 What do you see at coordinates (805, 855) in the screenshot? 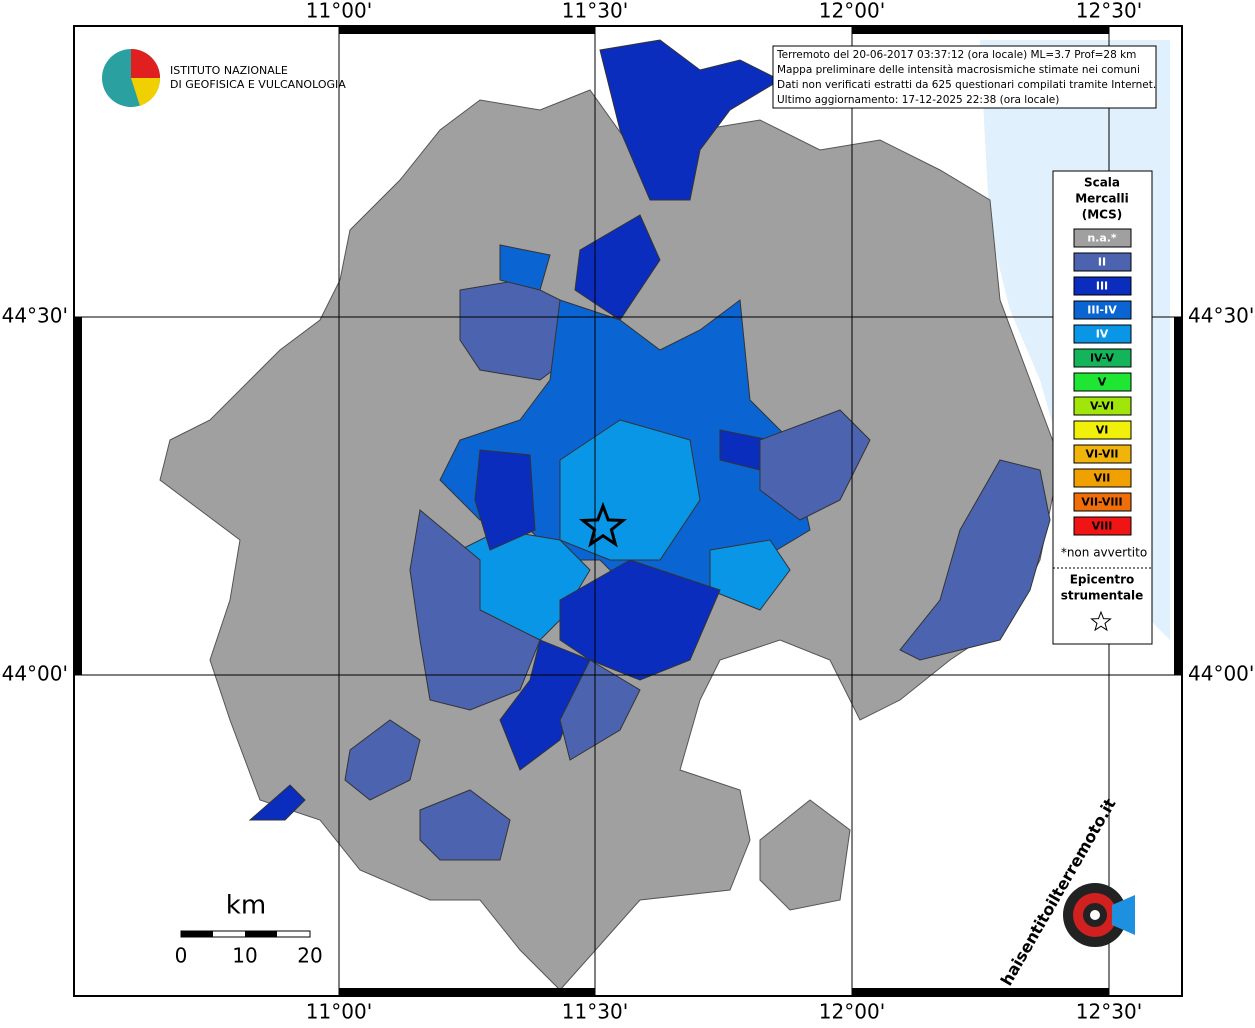
I see `region-gray` at bounding box center [805, 855].